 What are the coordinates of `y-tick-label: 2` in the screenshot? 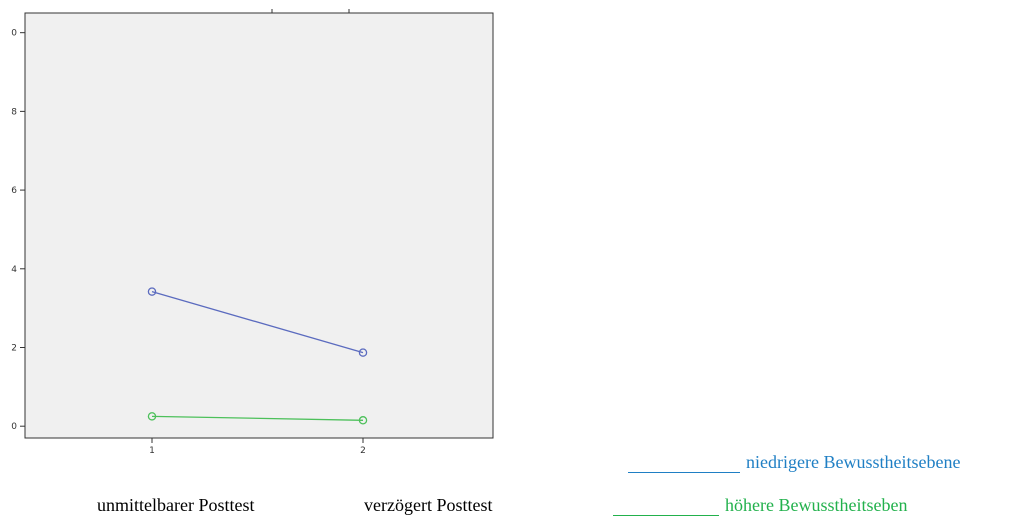 It's located at (14, 348).